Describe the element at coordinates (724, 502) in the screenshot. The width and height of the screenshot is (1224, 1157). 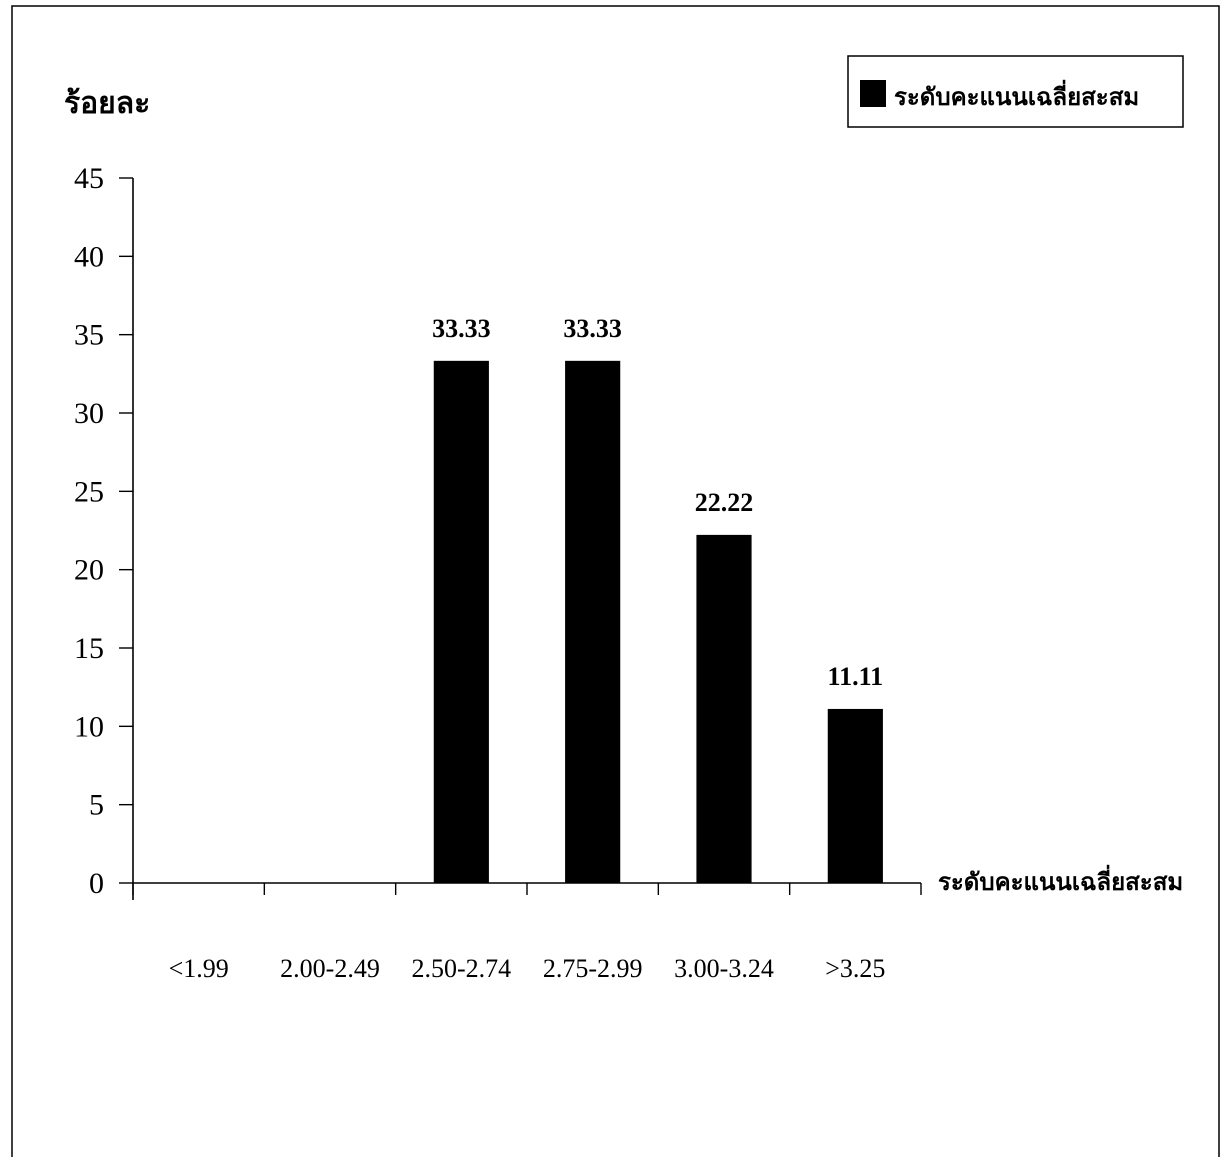
I see `data-label: 22.22` at that location.